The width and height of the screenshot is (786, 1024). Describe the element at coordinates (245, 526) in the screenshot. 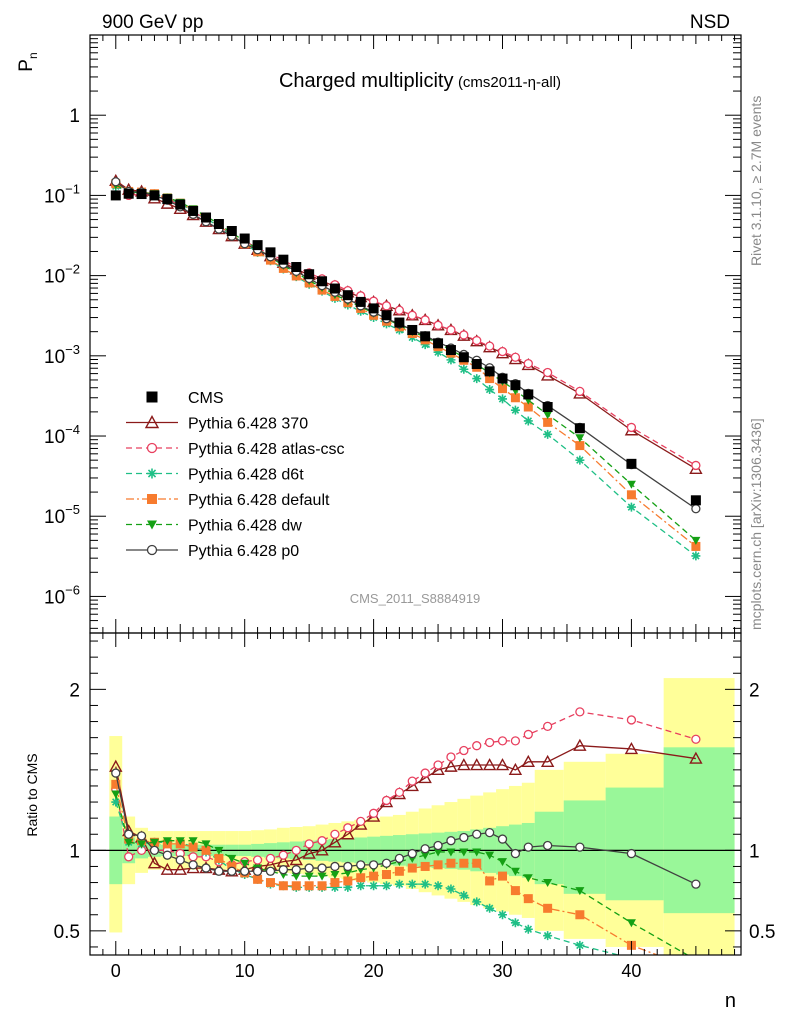

I see `legend-label: Pythia 6.428 dw` at that location.